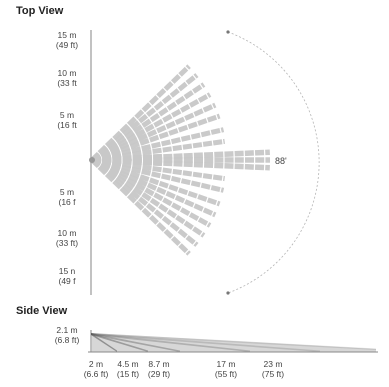  Describe the element at coordinates (67, 238) in the screenshot. I see `y-label-10m-bottom: 10 m (33 ft)` at that location.